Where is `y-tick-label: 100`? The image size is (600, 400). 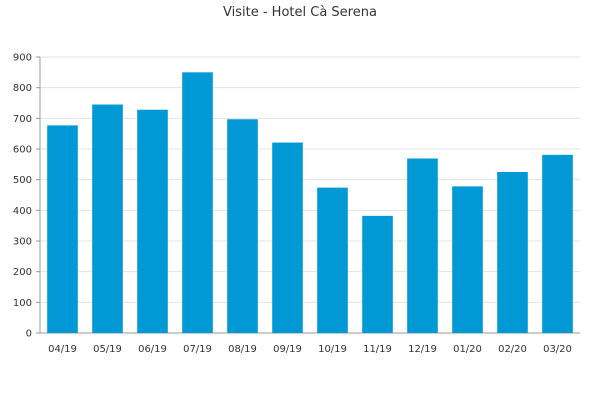 y-tick-label: 100 is located at coordinates (22, 303).